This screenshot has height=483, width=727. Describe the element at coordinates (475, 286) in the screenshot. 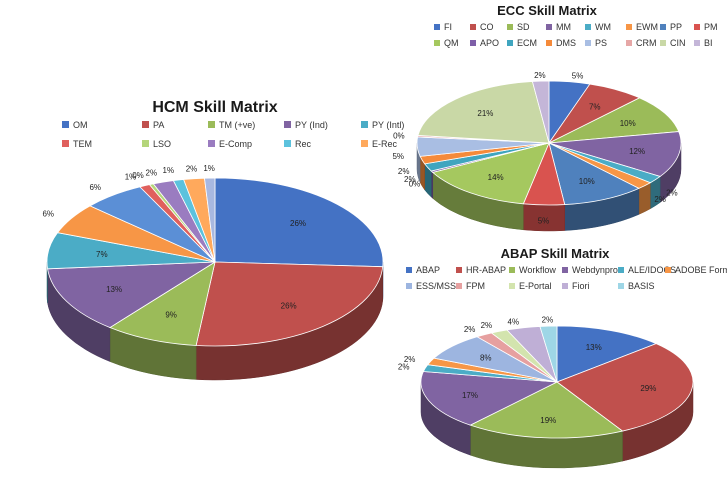

I see `abap-legend-label-fpm: FPM` at that location.